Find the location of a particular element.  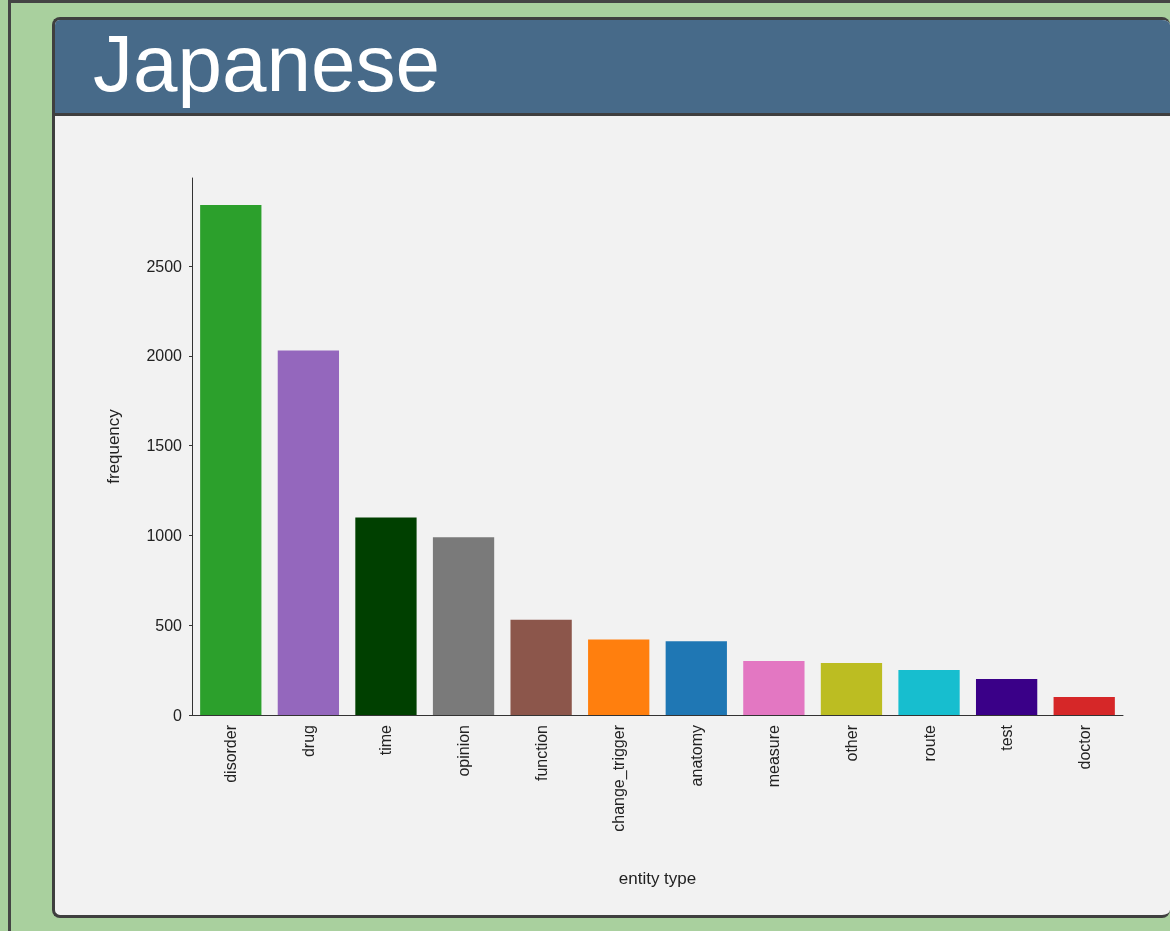

x-tick-label: other is located at coordinates (851, 743).